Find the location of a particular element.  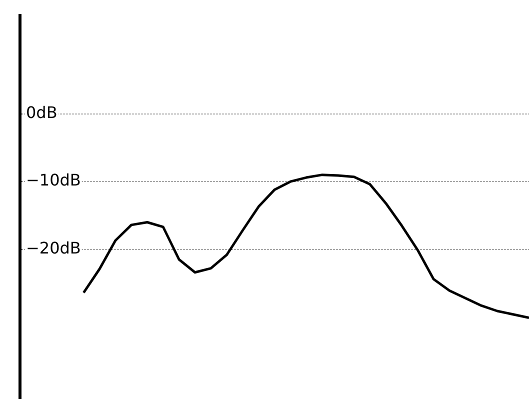

y-tick-label: −20dB is located at coordinates (53, 248).